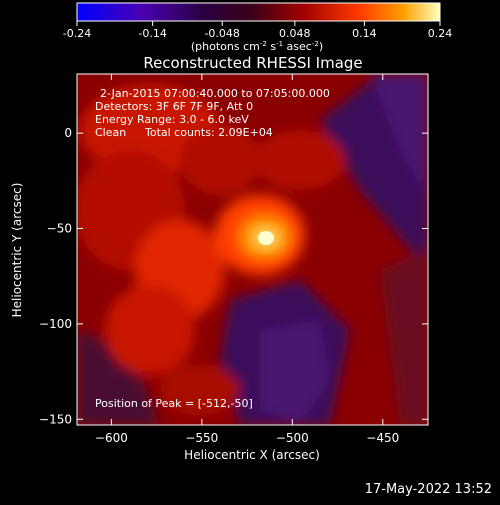 The image size is (500, 505). What do you see at coordinates (208, 132) in the screenshot?
I see `total-counts-text: Total counts: 2.09E+04` at bounding box center [208, 132].